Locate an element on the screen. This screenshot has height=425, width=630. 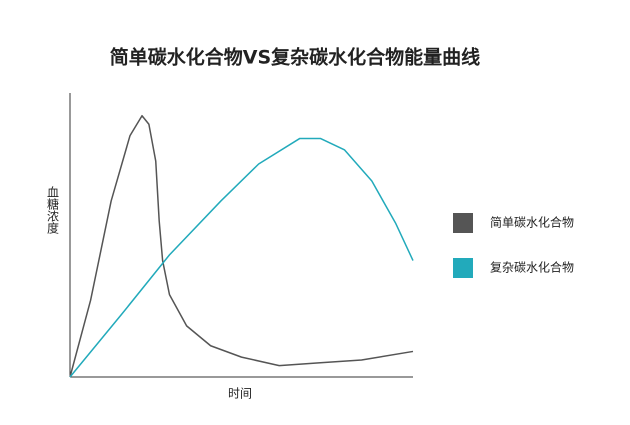
x-axis-label: 时间 is located at coordinates (240, 394).